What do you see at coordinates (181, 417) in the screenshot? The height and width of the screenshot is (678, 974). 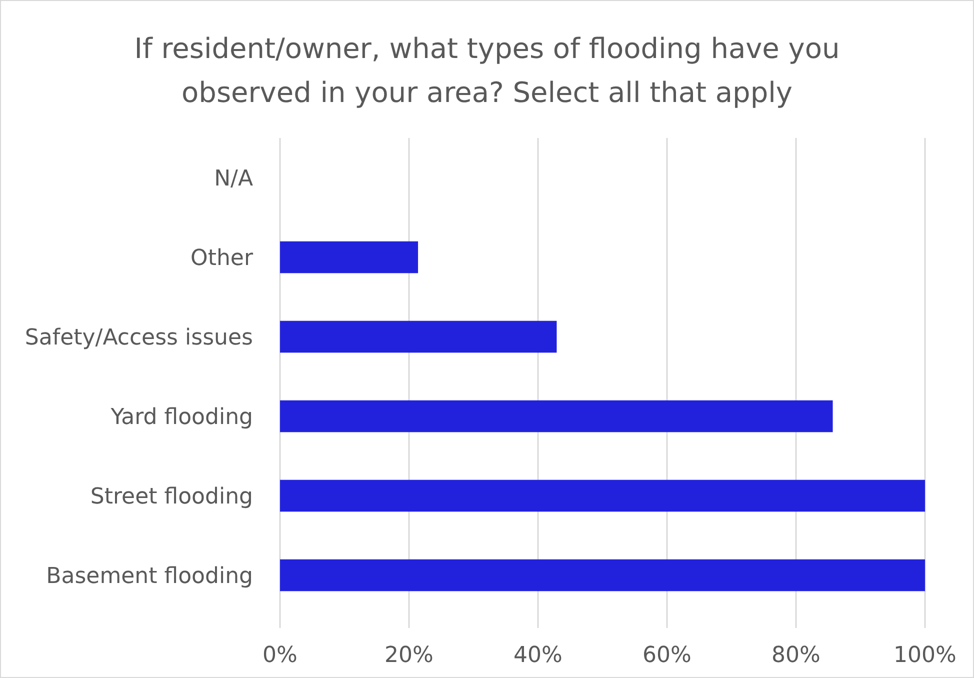 I see `y-tick-label: Yard flooding` at bounding box center [181, 417].